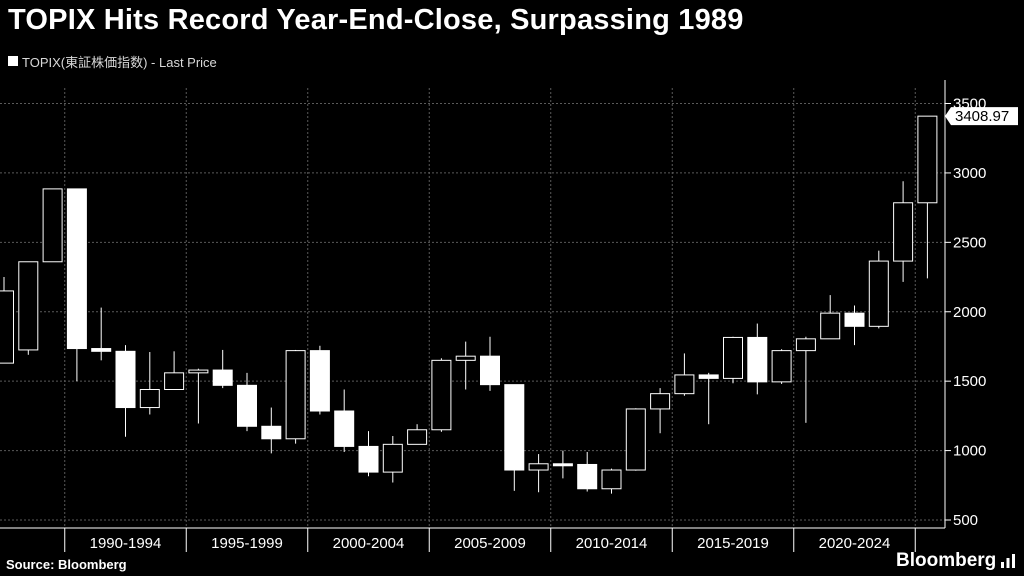 Image resolution: width=1024 pixels, height=576 pixels. Describe the element at coordinates (969, 312) in the screenshot. I see `y-tick-label: 2000` at that location.